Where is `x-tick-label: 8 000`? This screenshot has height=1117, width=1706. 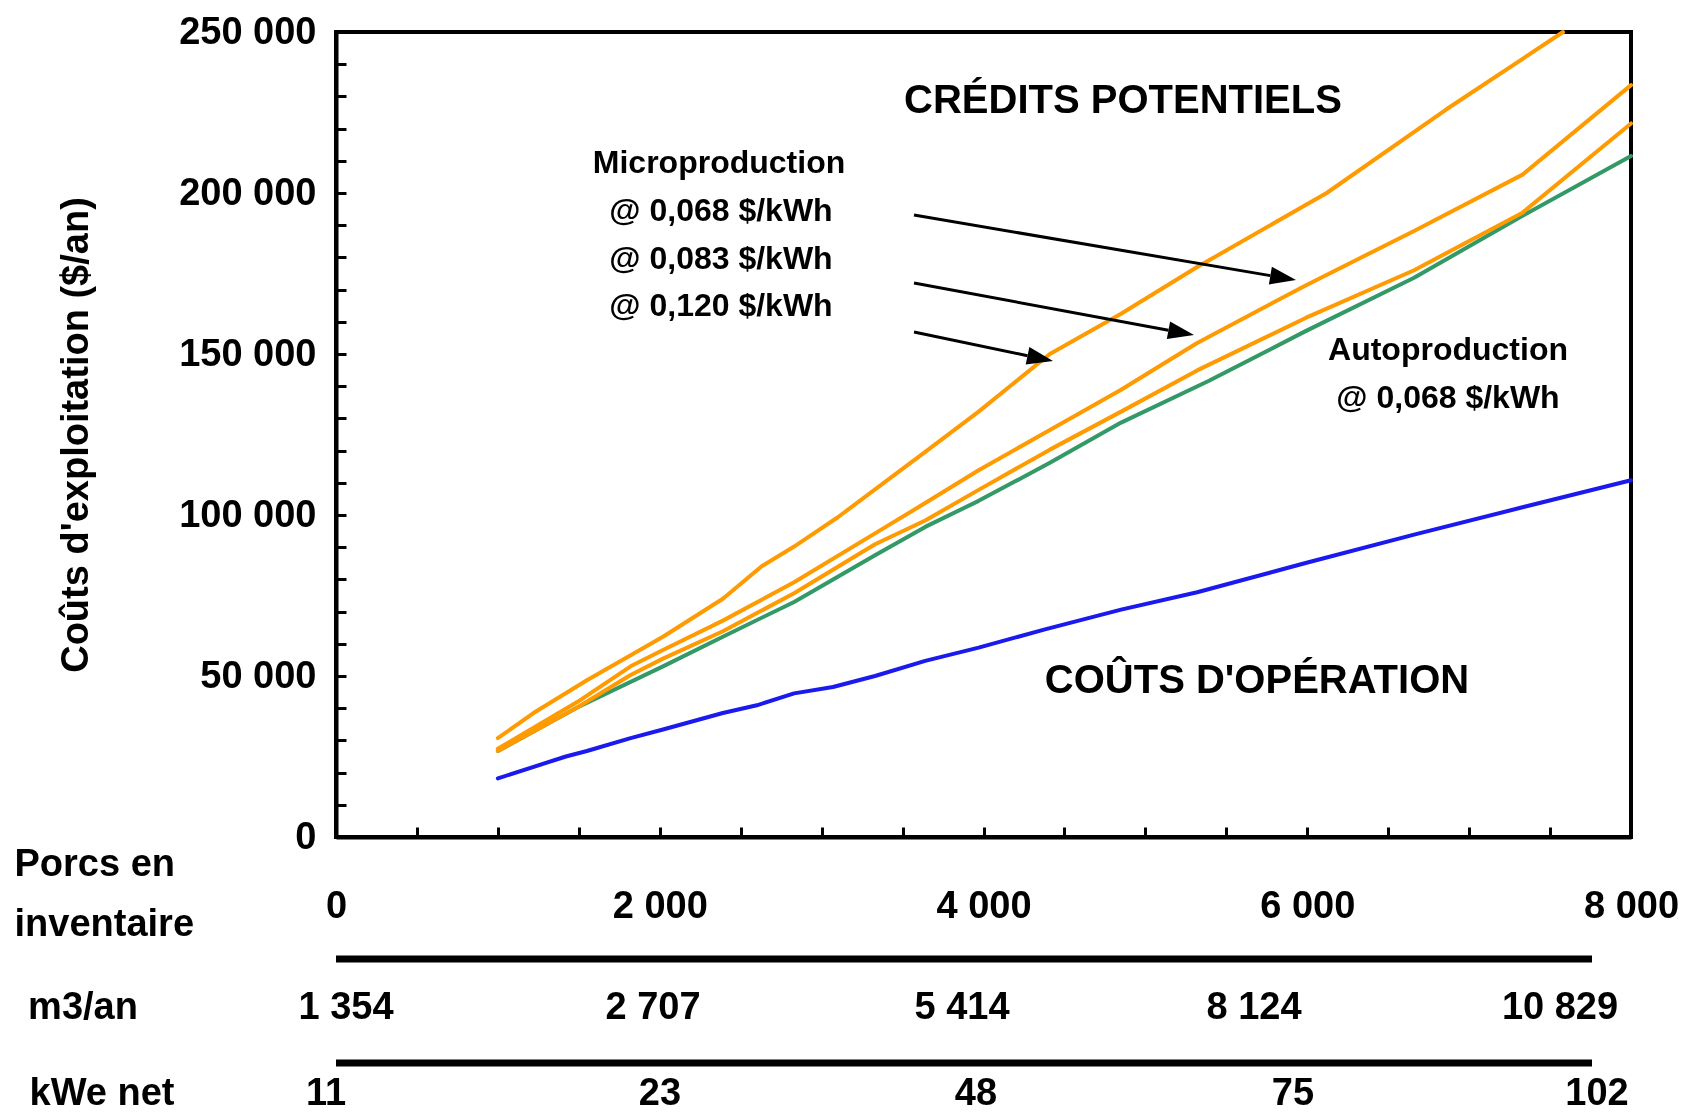
x-tick-label: 8 000 is located at coordinates (1631, 904).